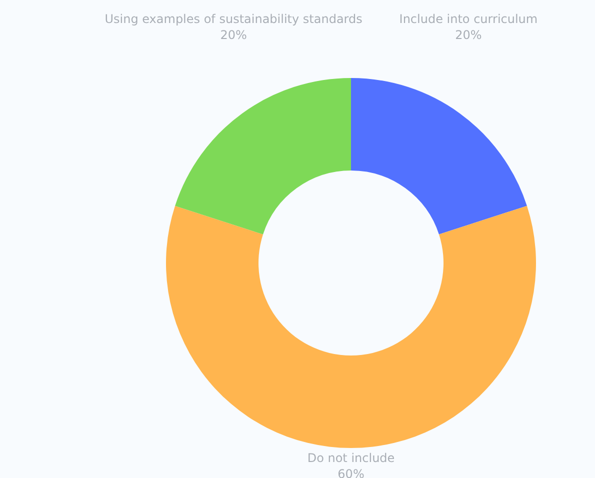 This screenshot has width=595, height=478. I want to click on slice-label: Using examples of sustainability standards, so click(233, 19).